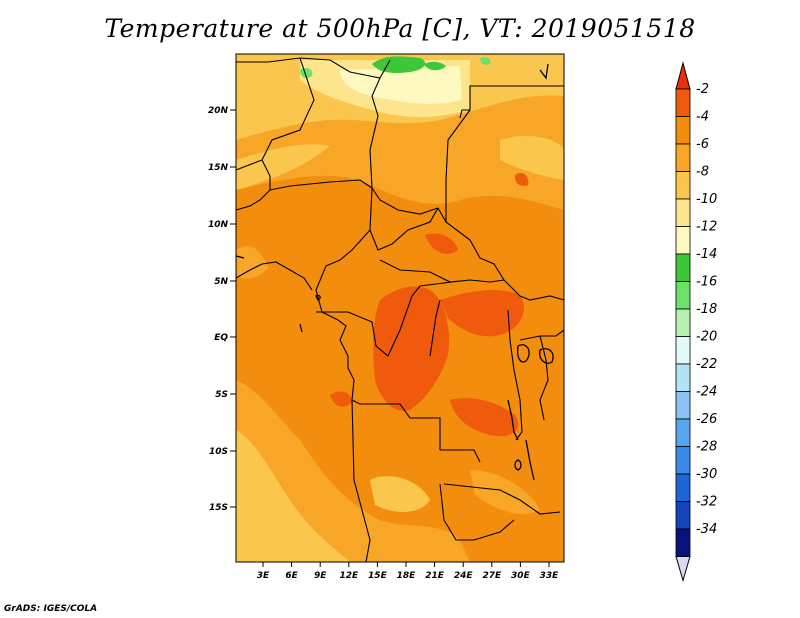 The height and width of the screenshot is (618, 800). Describe the element at coordinates (706, 337) in the screenshot. I see `colorbar-label: -20` at that location.